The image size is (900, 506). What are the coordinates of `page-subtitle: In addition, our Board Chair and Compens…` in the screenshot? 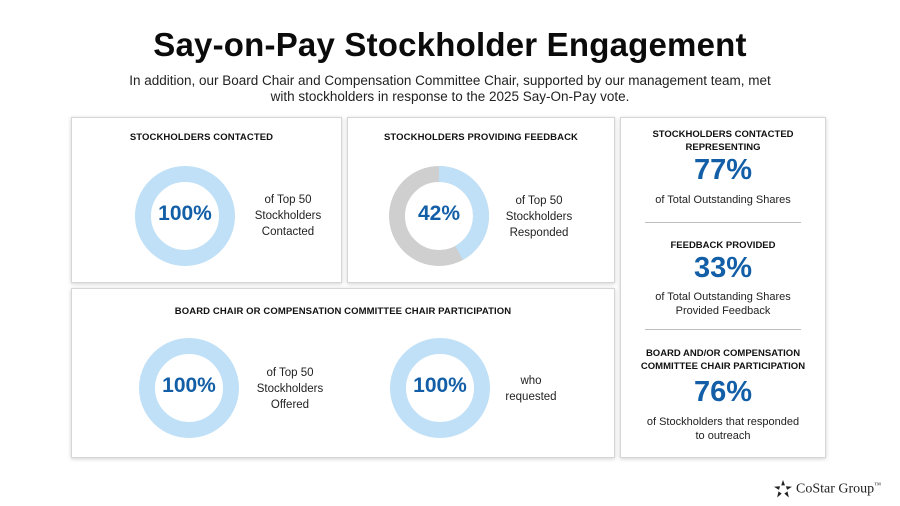 It's located at (450, 88).